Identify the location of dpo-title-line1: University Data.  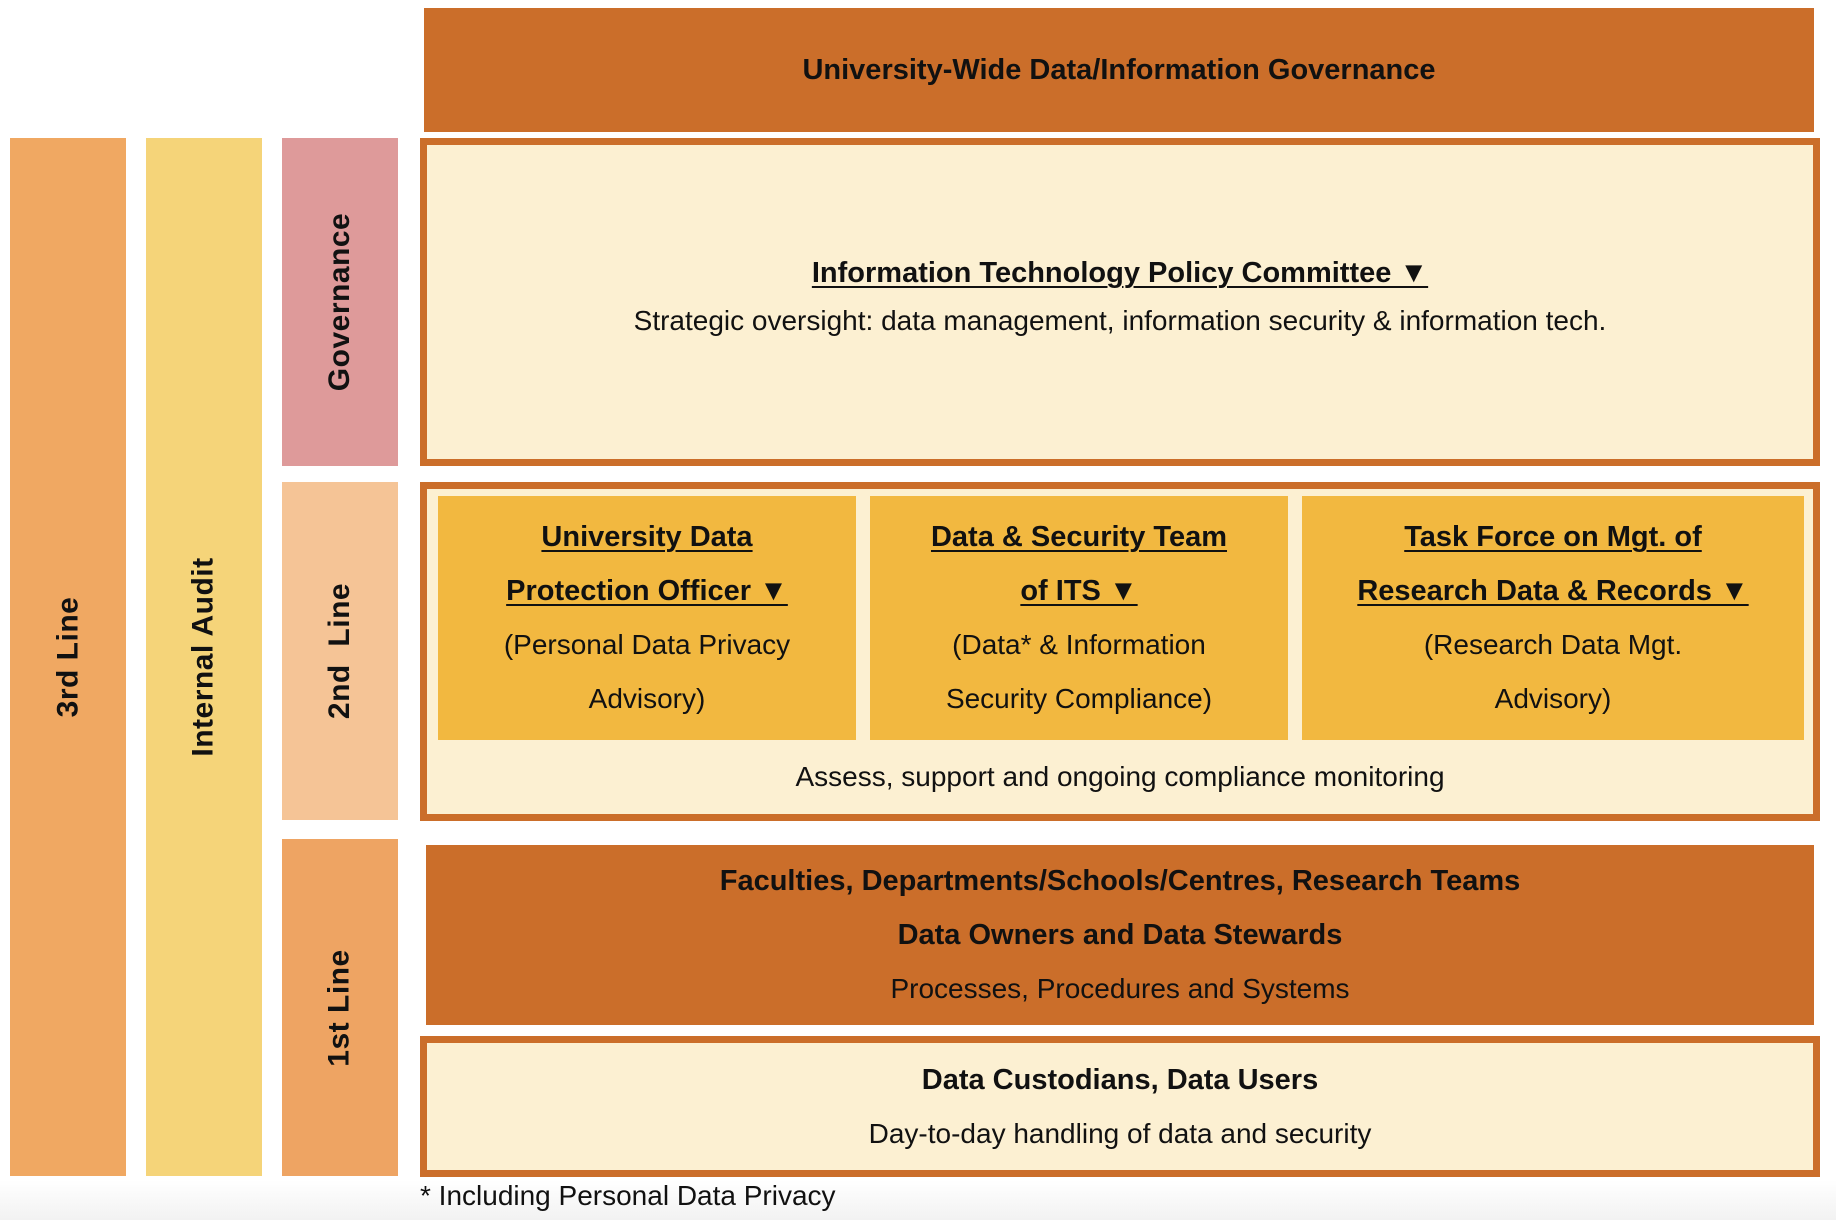
(647, 537).